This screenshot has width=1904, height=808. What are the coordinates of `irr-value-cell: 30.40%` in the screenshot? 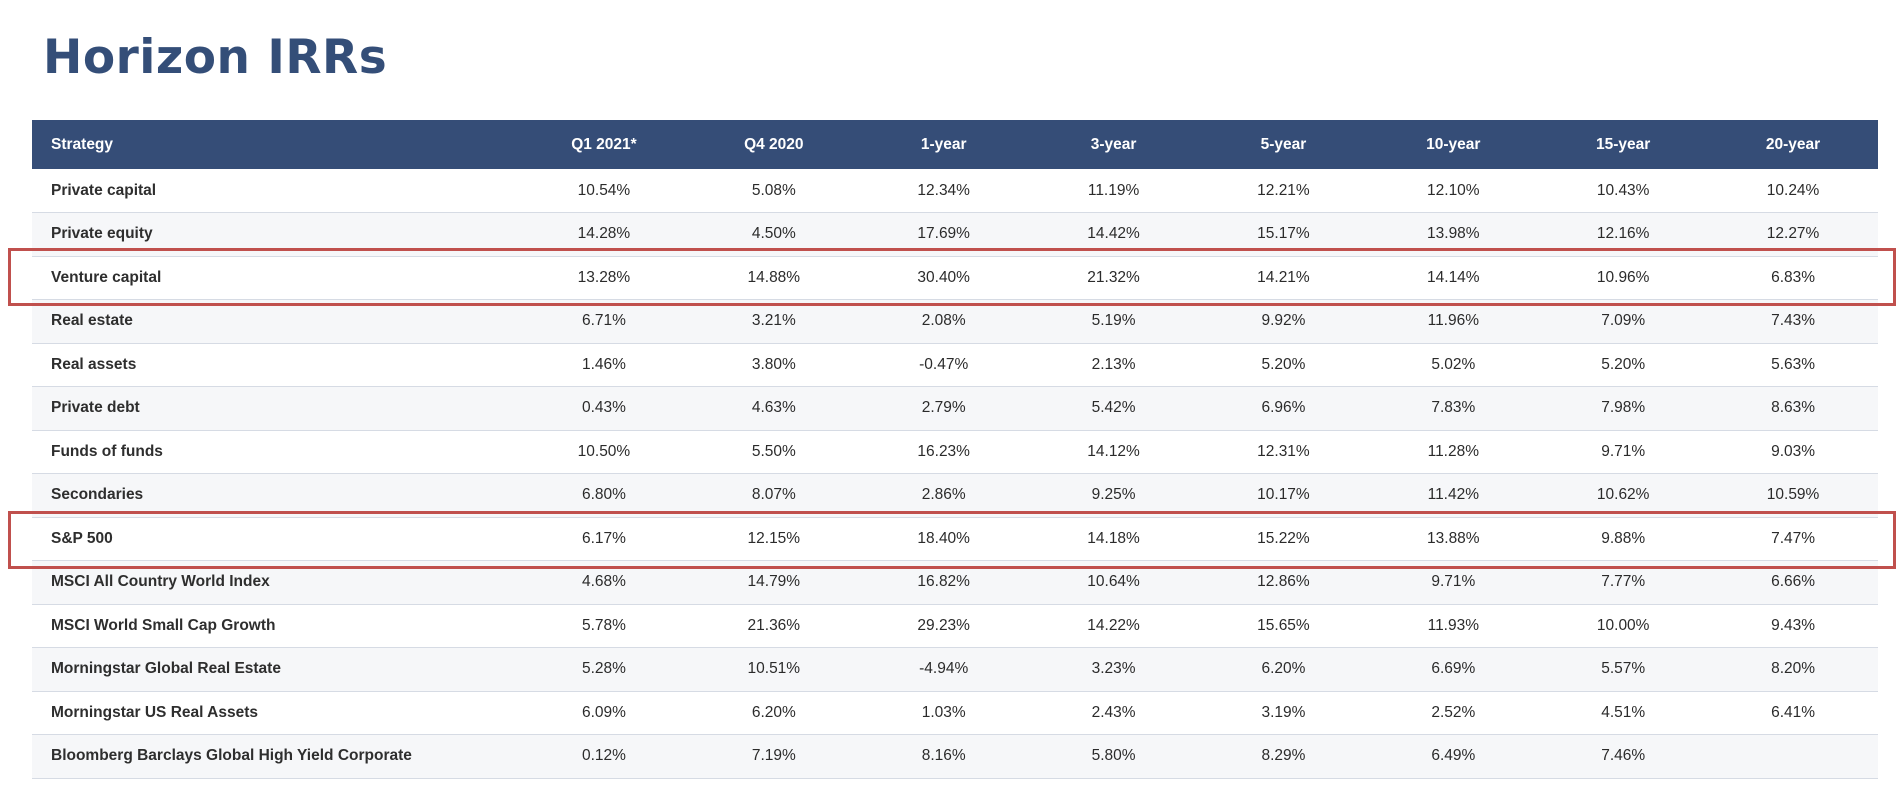 It's located at (943, 277).